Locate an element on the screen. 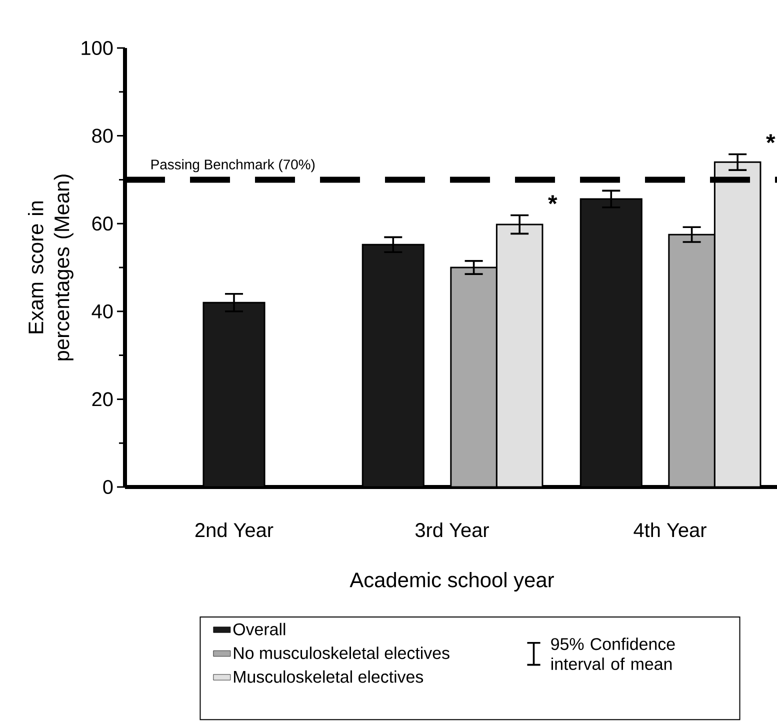 This screenshot has height=721, width=777. x-axis-title: Academic school year is located at coordinates (452, 582).